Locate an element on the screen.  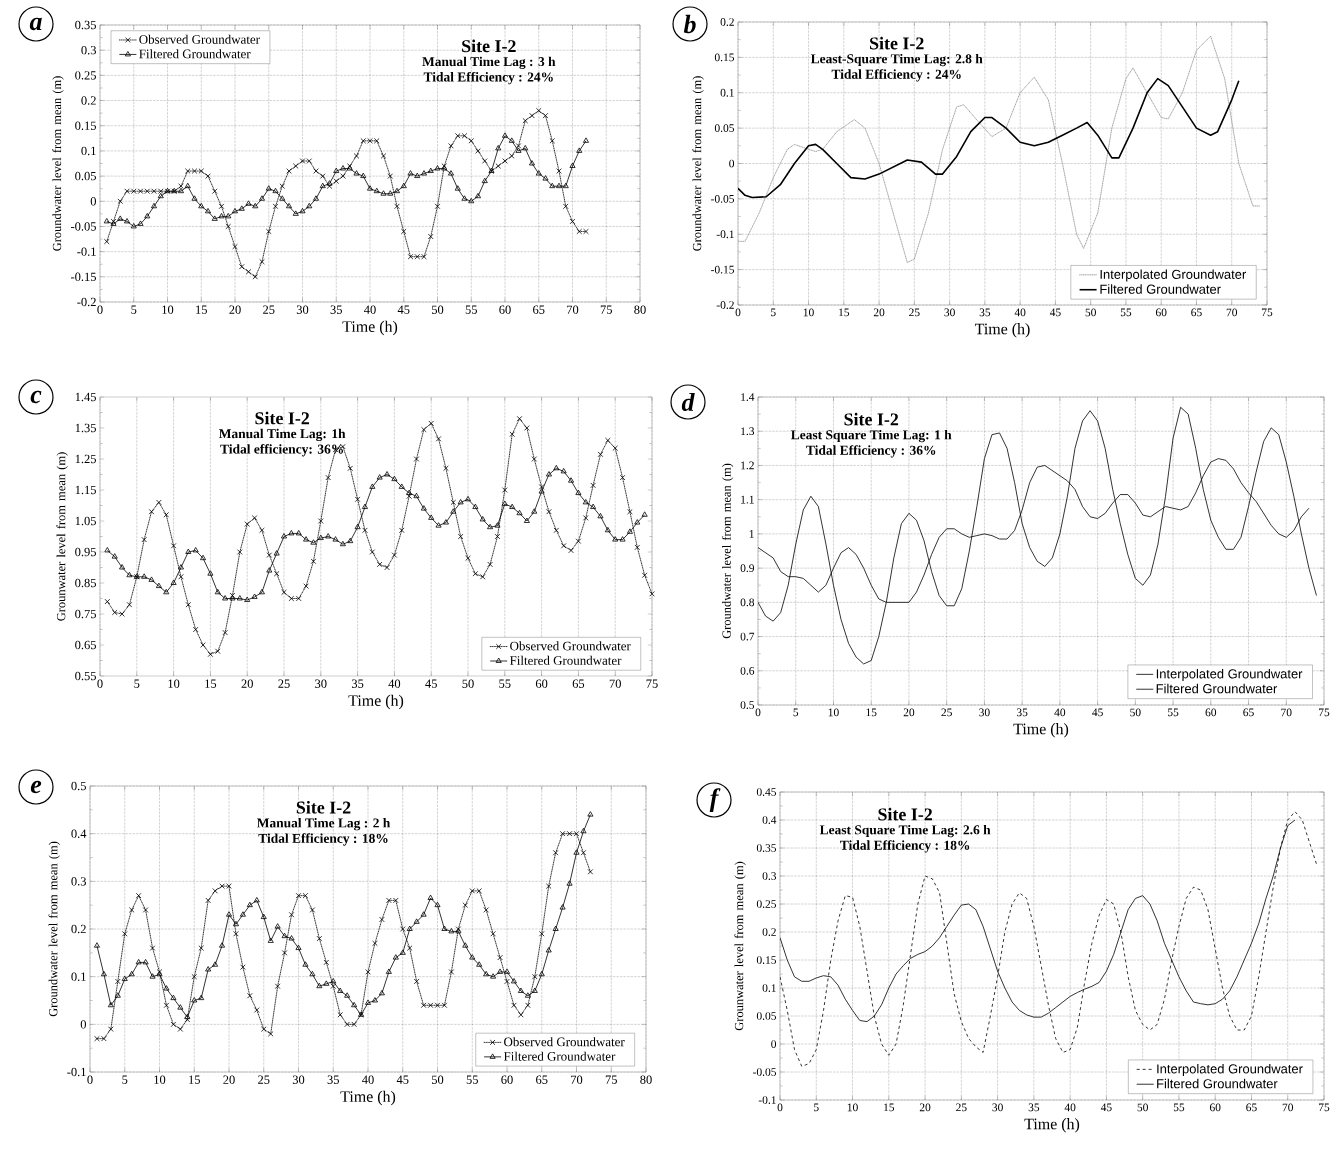
text: a is located at coordinates (35, 24).